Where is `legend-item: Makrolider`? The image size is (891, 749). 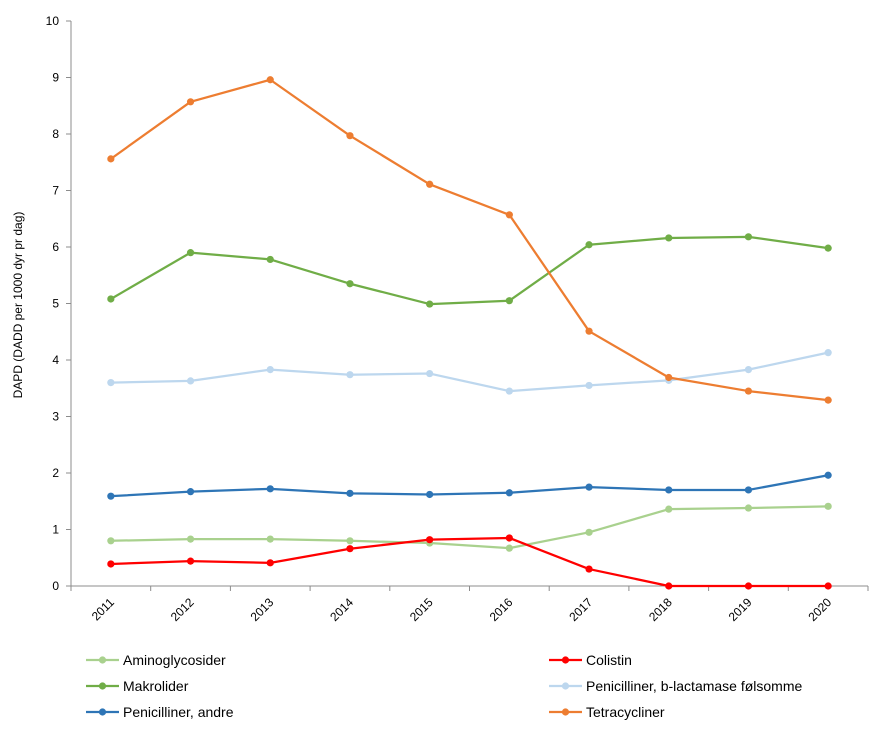
legend-item: Makrolider is located at coordinates (137, 686).